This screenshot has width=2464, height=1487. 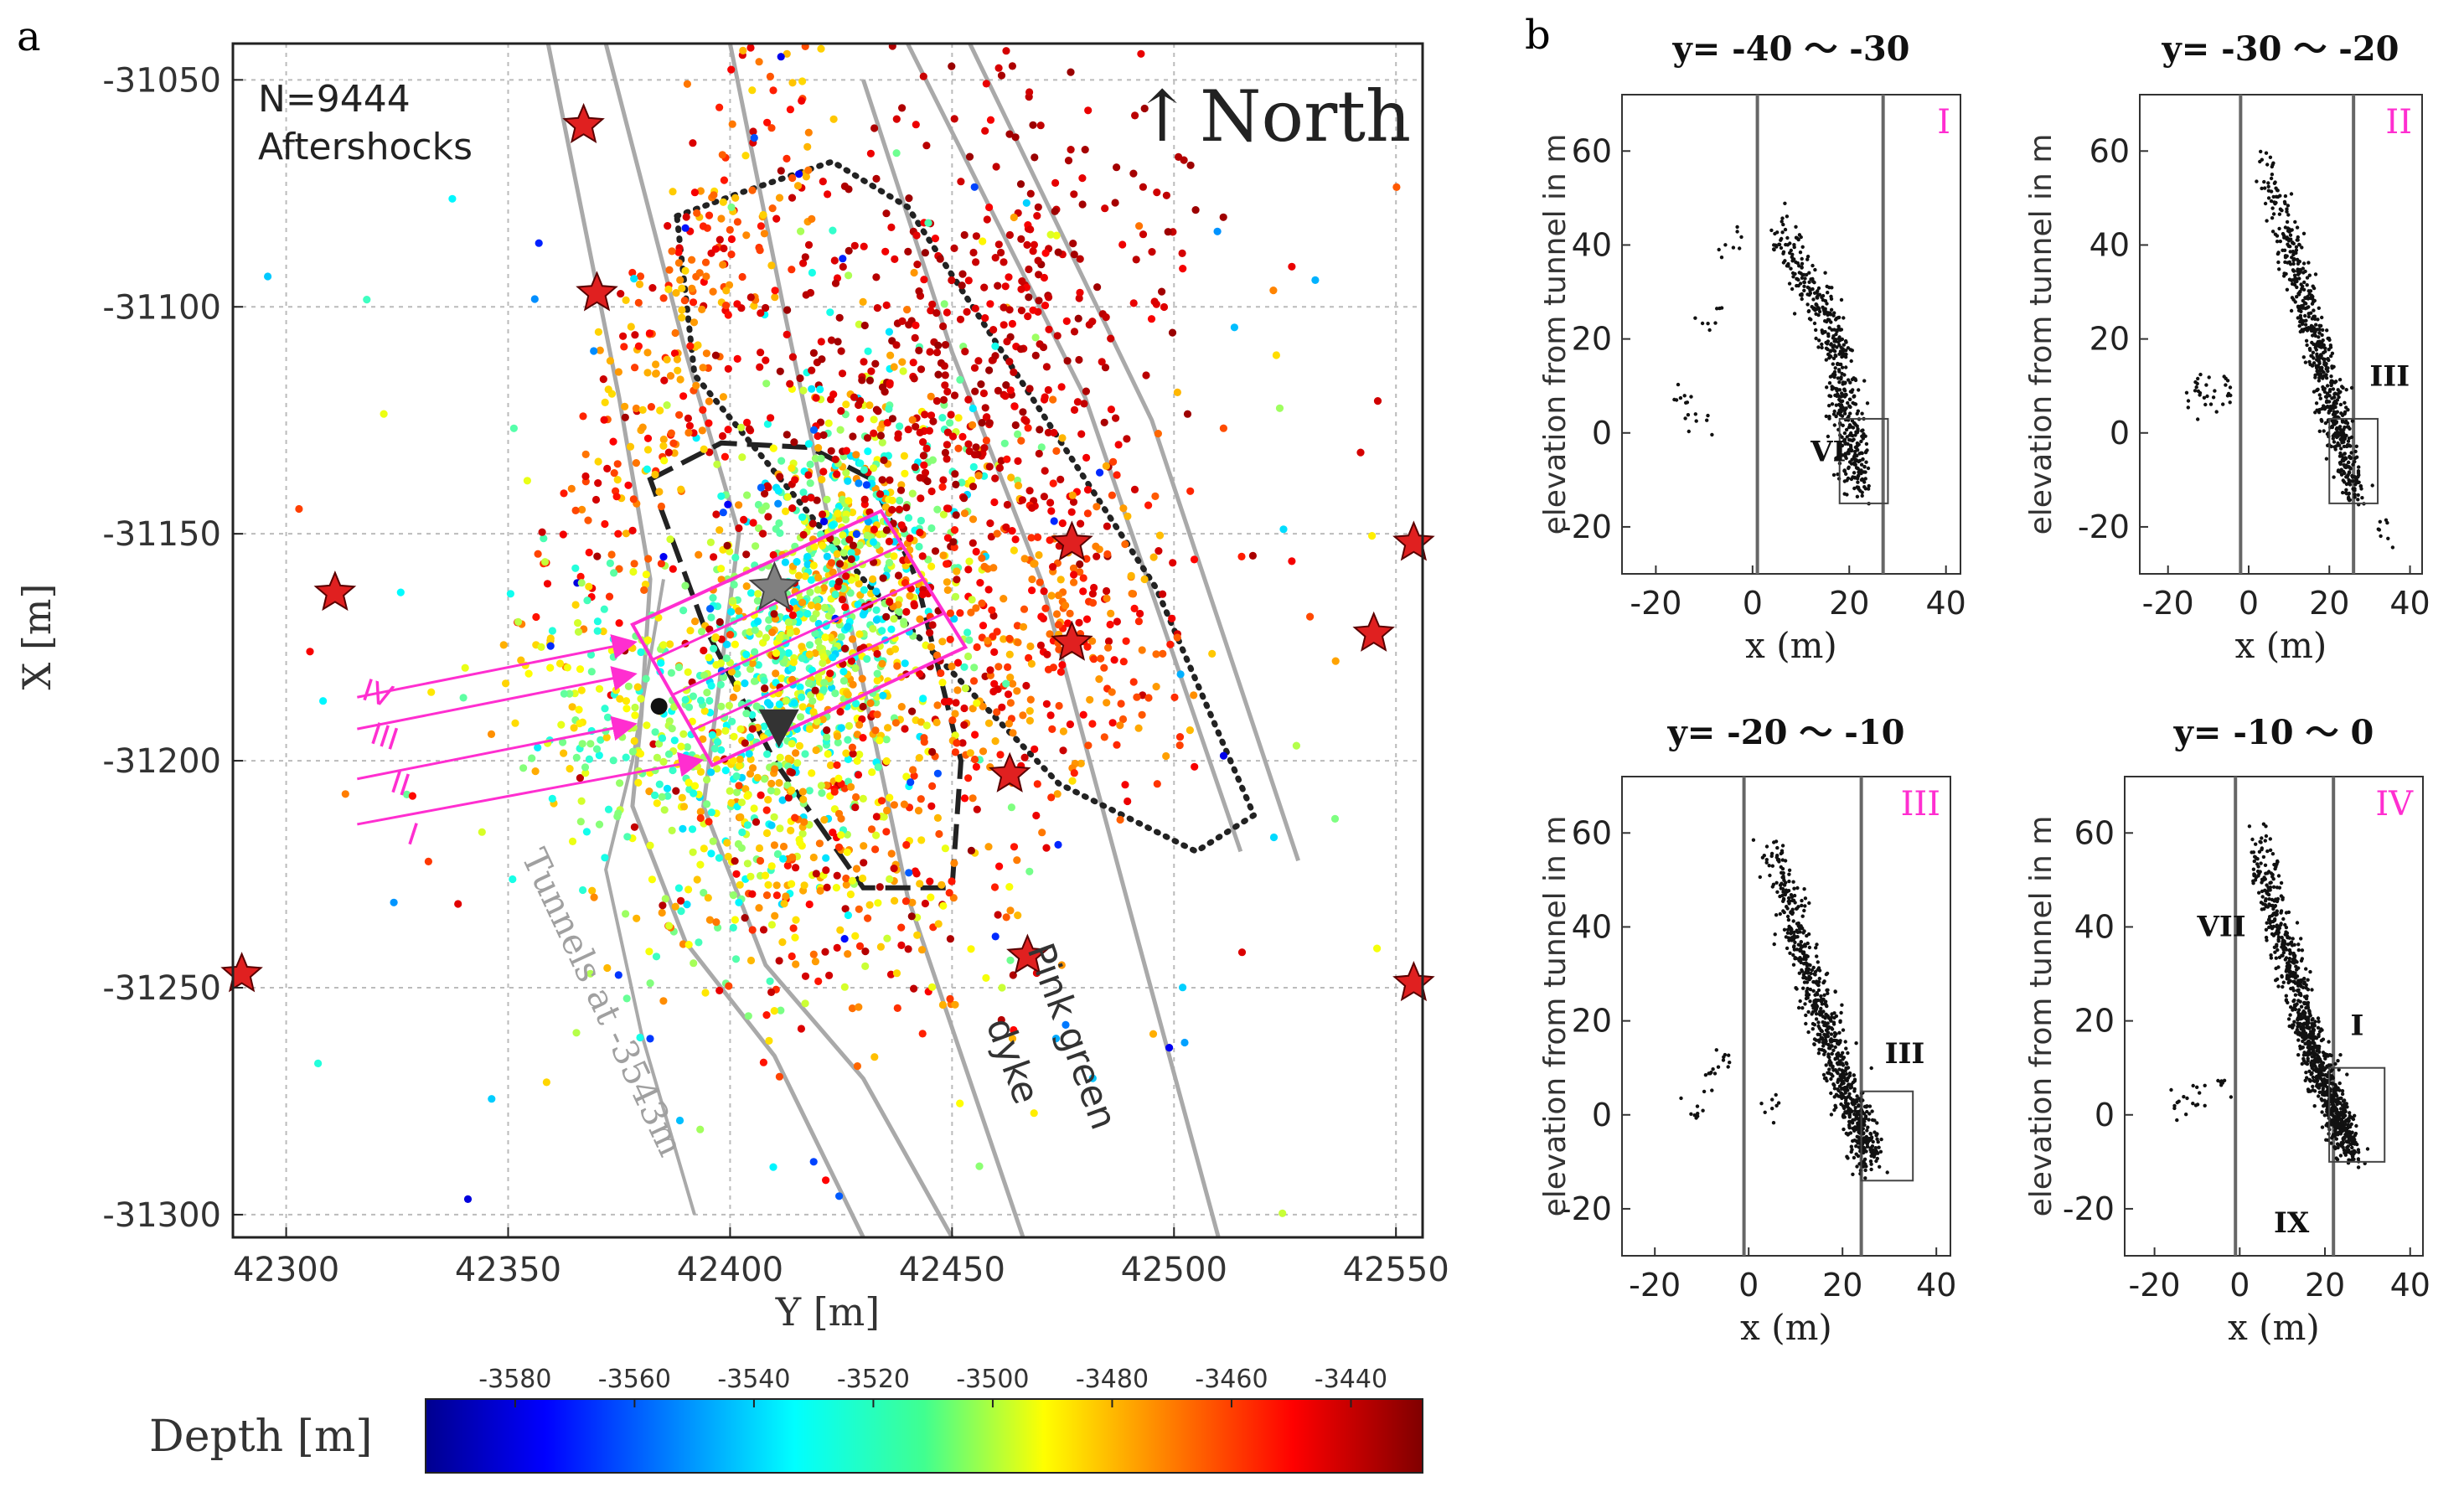 What do you see at coordinates (1828, 451) in the screenshot?
I see `subcluster-label: VI` at bounding box center [1828, 451].